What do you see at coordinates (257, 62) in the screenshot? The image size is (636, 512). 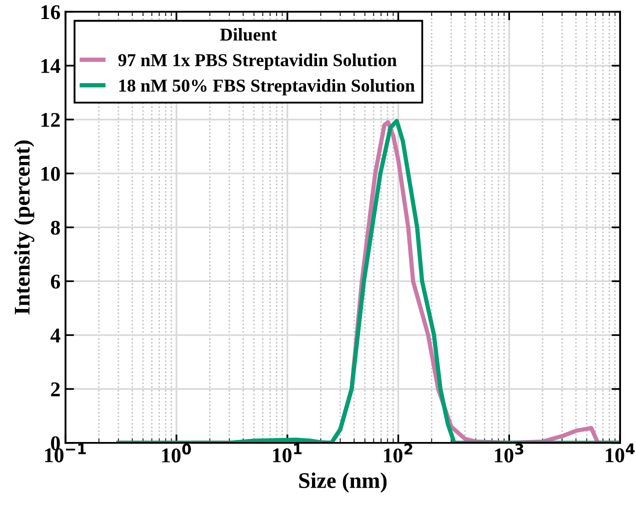 I see `legend-label: 97 nM 1x PBS Streptavidin Solution` at bounding box center [257, 62].